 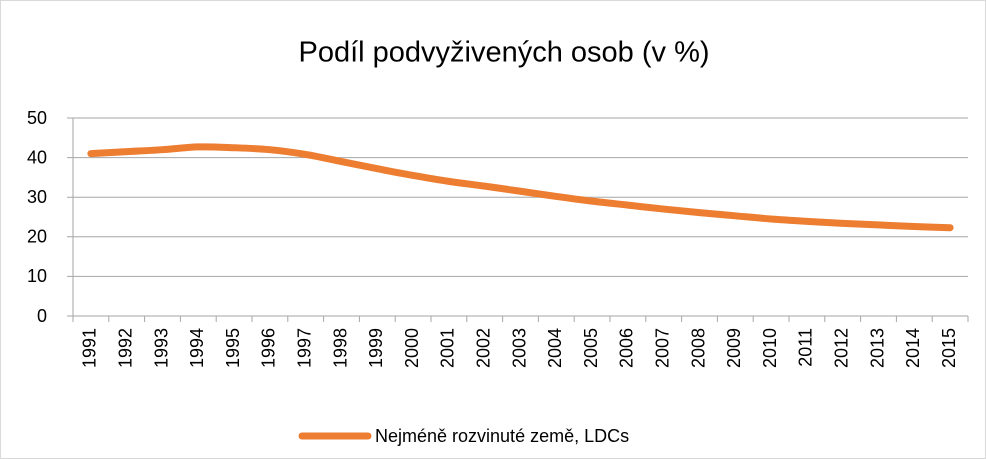 I want to click on y-tick-label: 40, so click(x=37, y=157).